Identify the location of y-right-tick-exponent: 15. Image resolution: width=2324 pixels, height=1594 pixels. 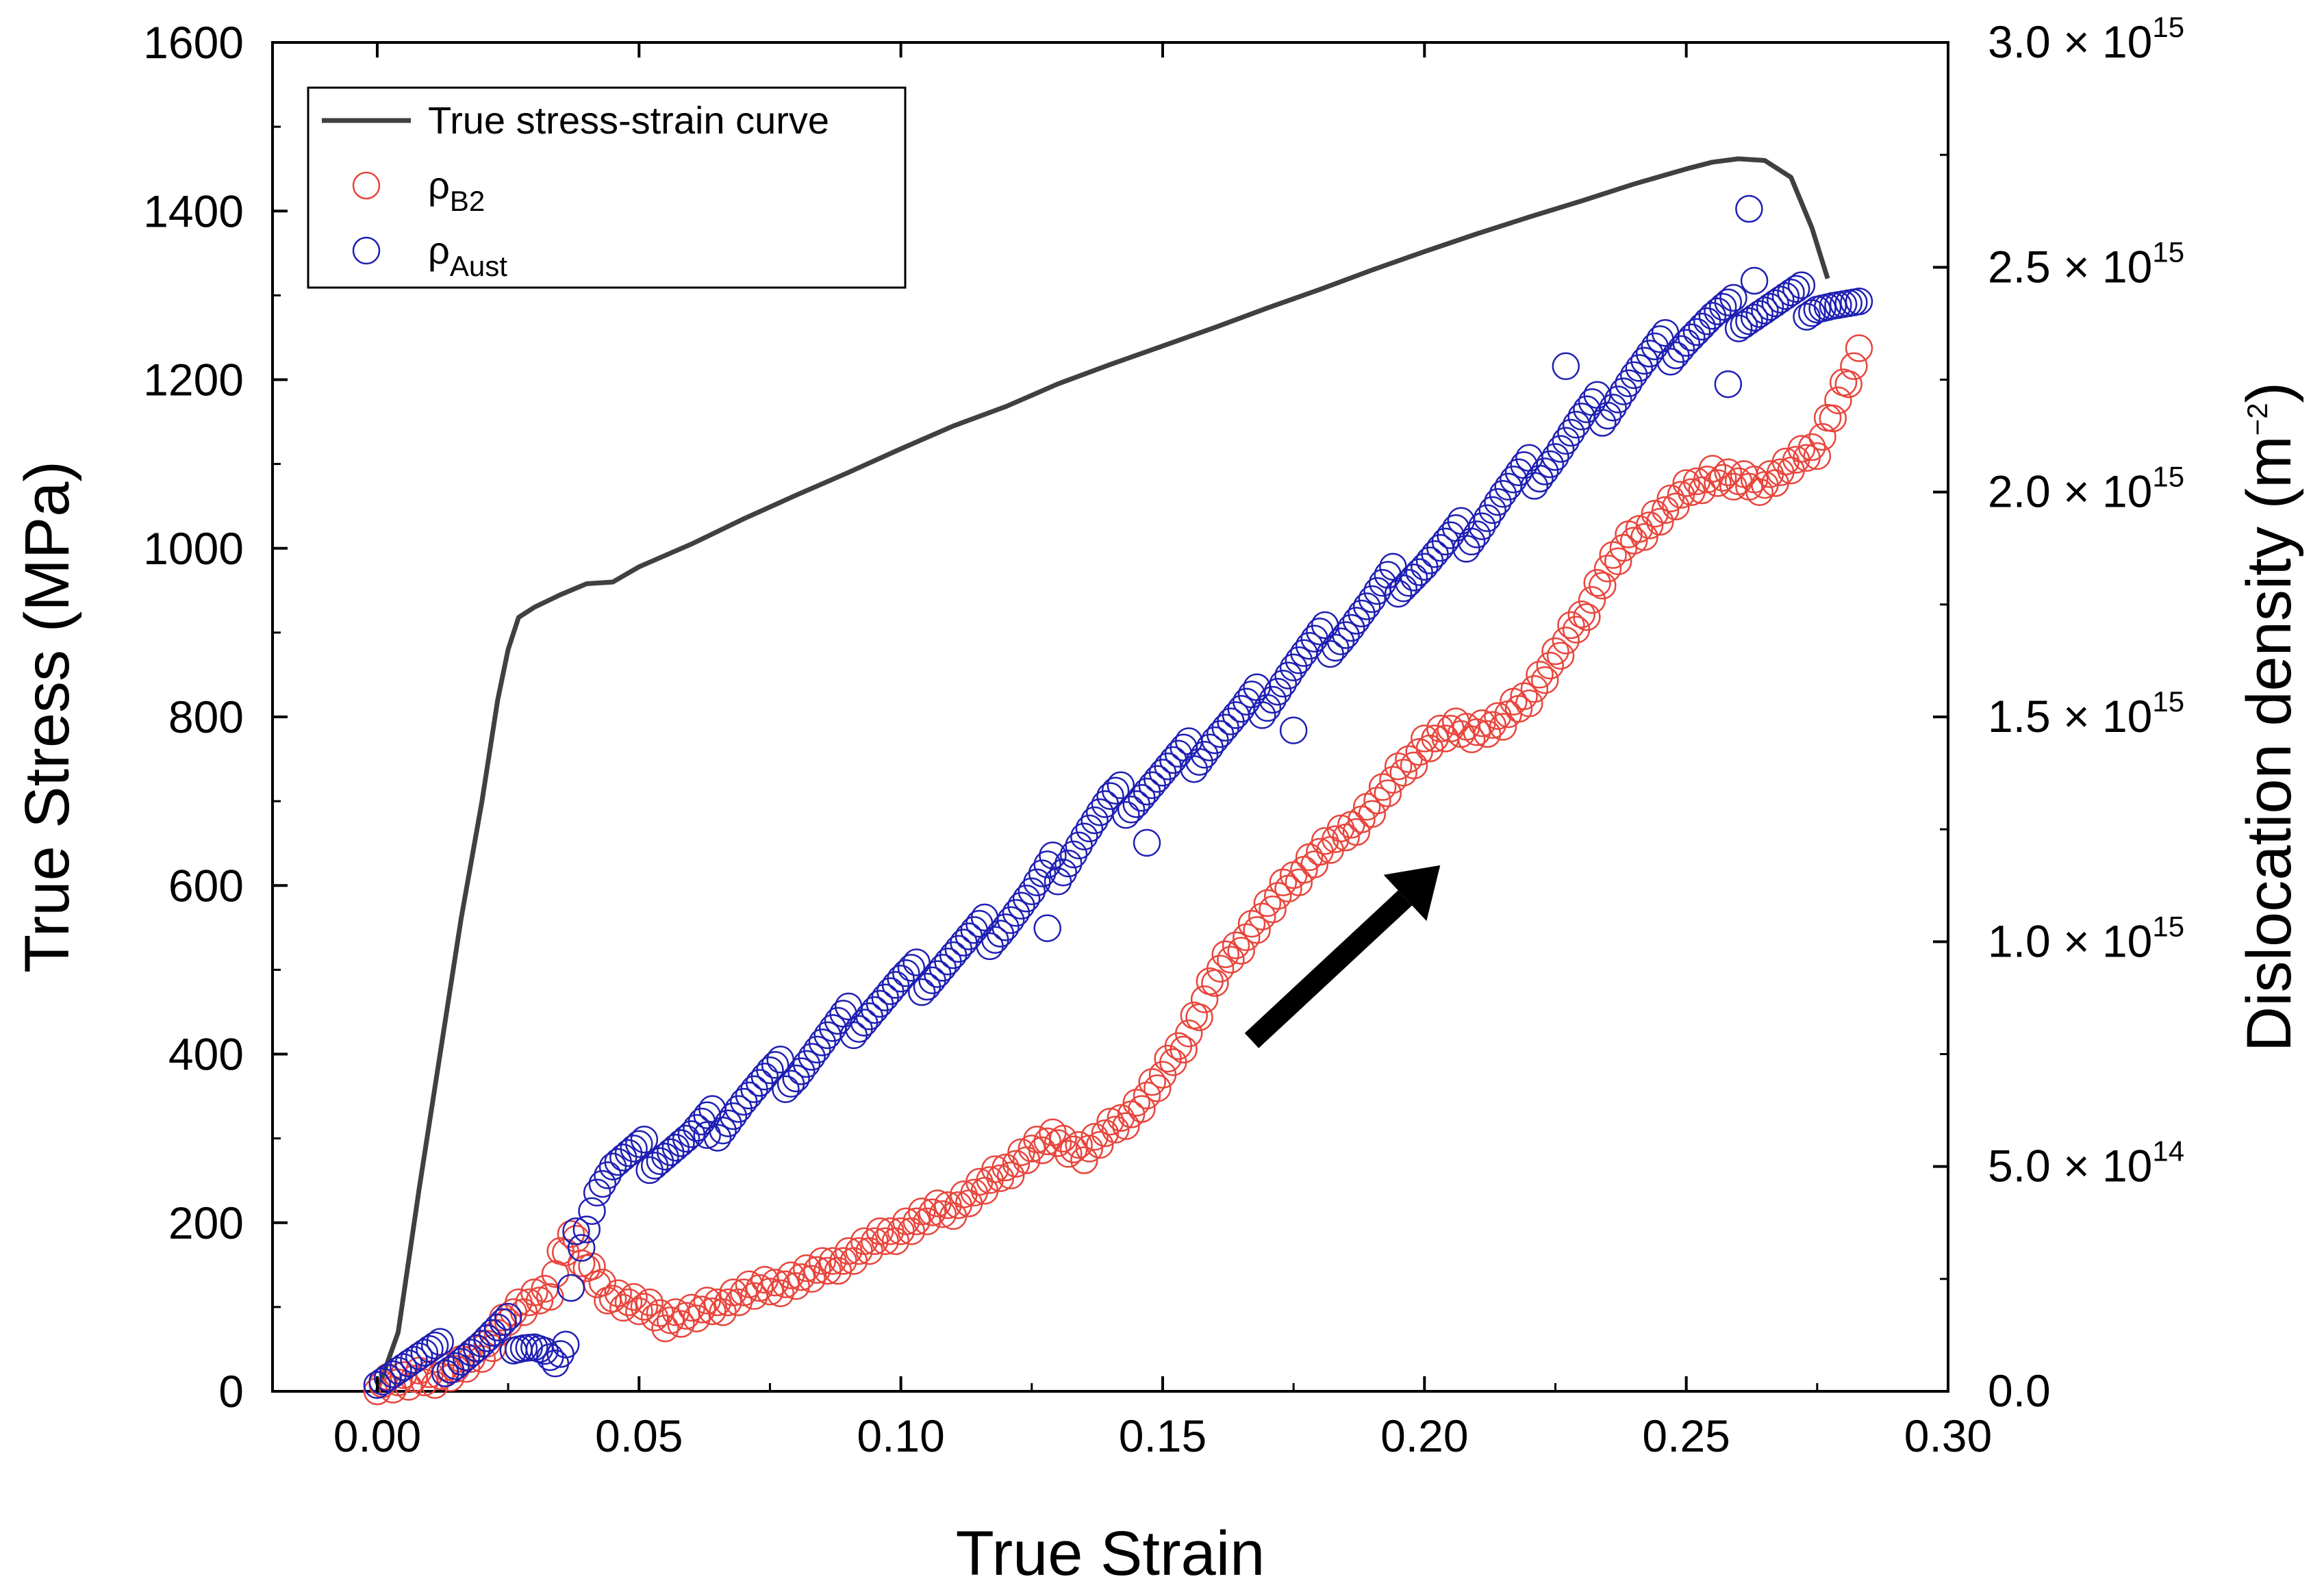
(2168, 252).